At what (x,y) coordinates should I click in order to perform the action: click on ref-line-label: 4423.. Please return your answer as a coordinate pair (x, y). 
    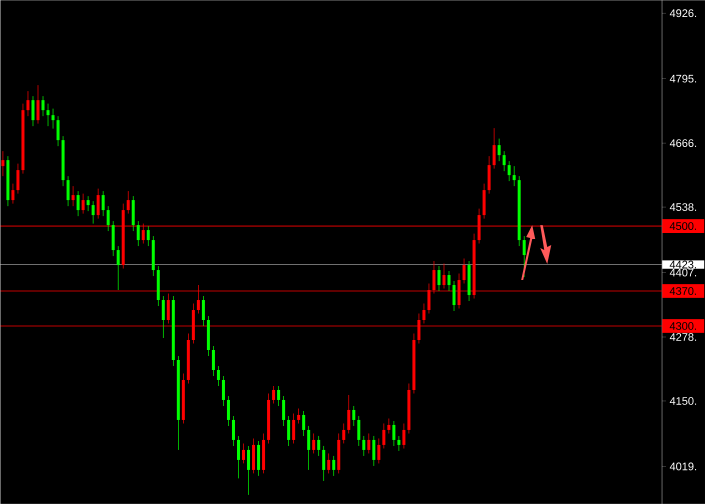
    Looking at the image, I should click on (683, 264).